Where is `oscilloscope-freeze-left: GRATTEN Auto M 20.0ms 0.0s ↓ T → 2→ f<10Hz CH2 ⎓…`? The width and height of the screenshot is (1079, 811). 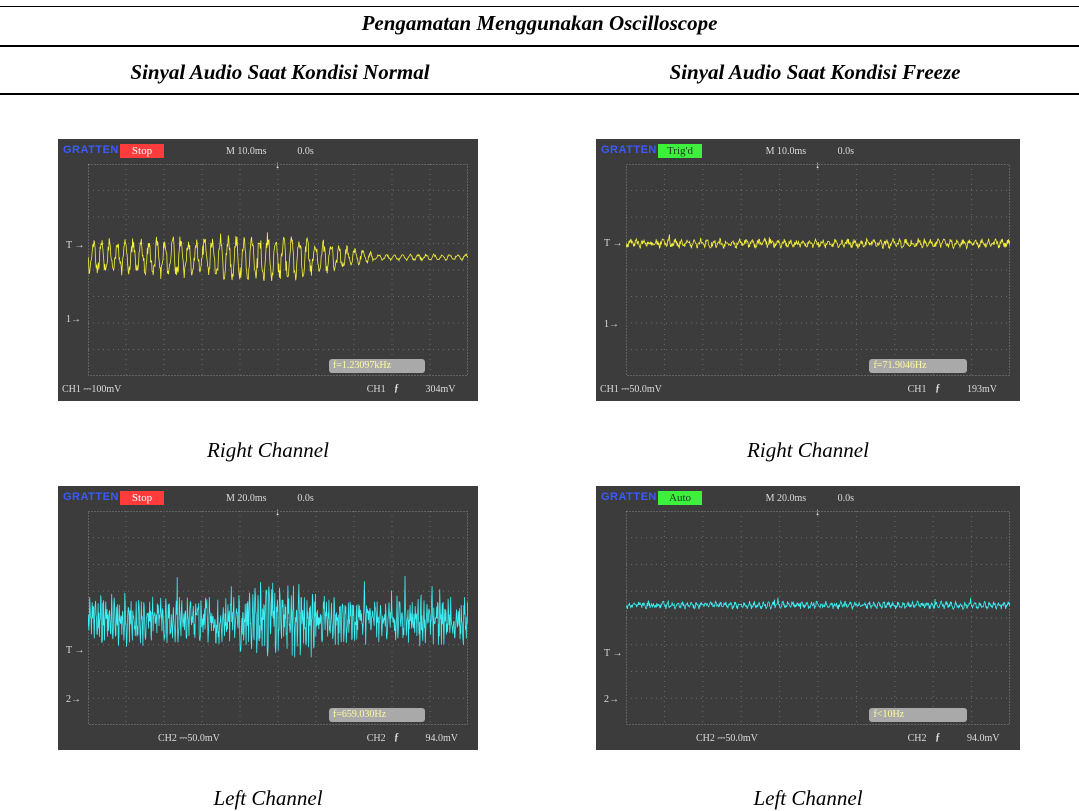
oscilloscope-freeze-left: GRATTEN Auto M 20.0ms 0.0s ↓ T → 2→ f<10Hz CH2 ⎓… is located at coordinates (808, 618).